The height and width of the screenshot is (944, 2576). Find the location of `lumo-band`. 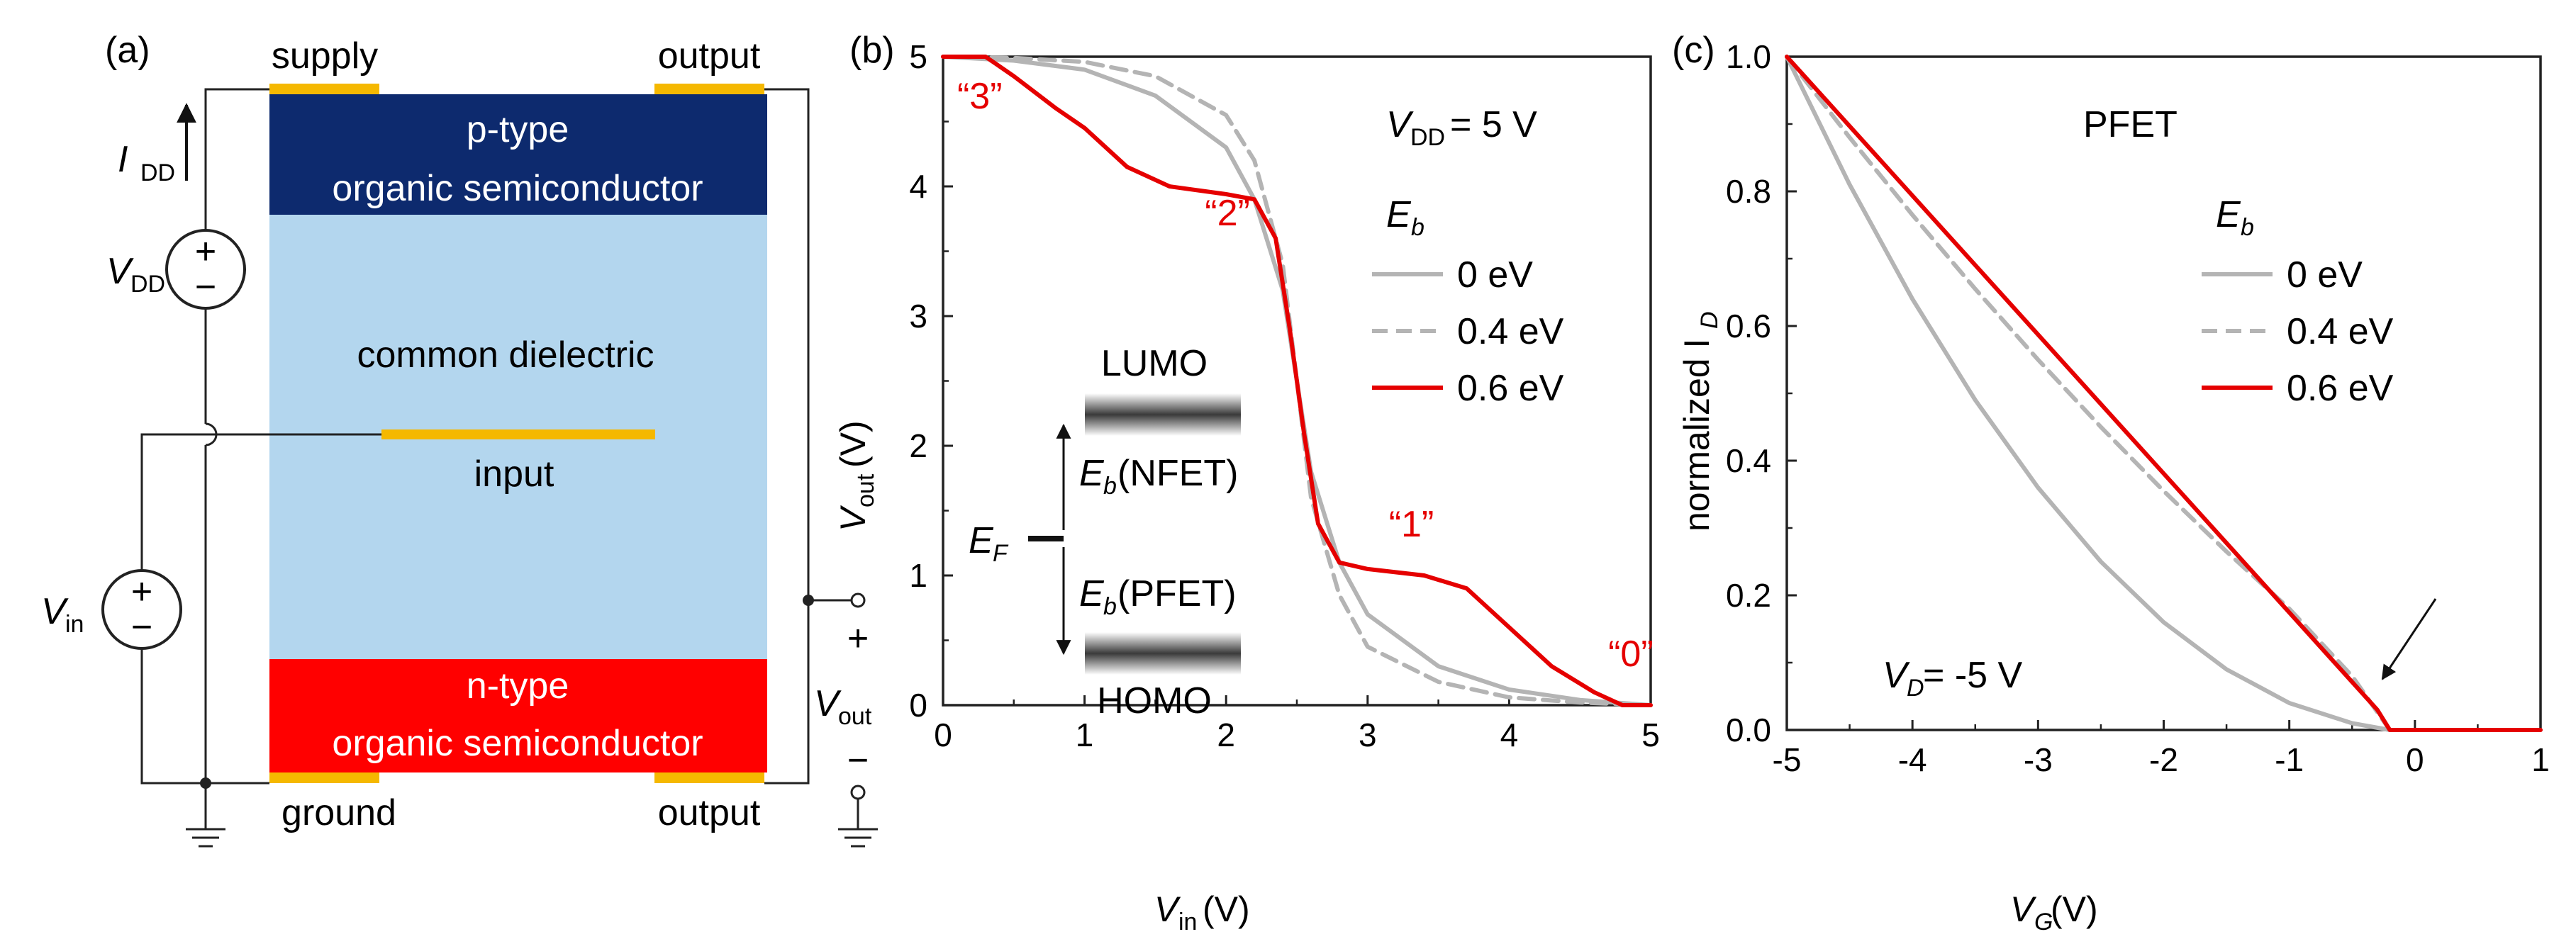

lumo-band is located at coordinates (1163, 414).